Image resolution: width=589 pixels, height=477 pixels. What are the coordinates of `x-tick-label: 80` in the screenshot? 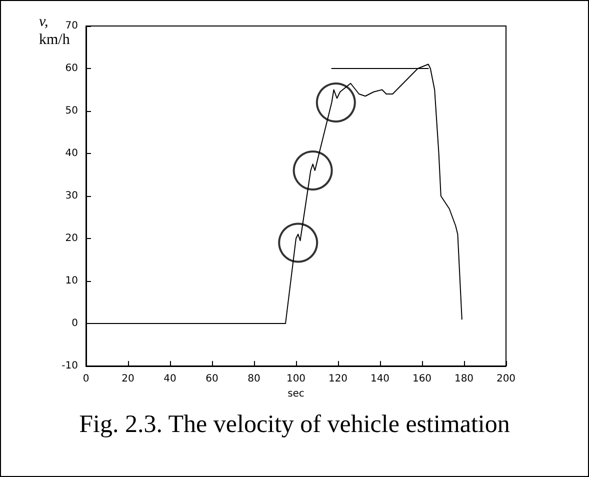 It's located at (254, 379).